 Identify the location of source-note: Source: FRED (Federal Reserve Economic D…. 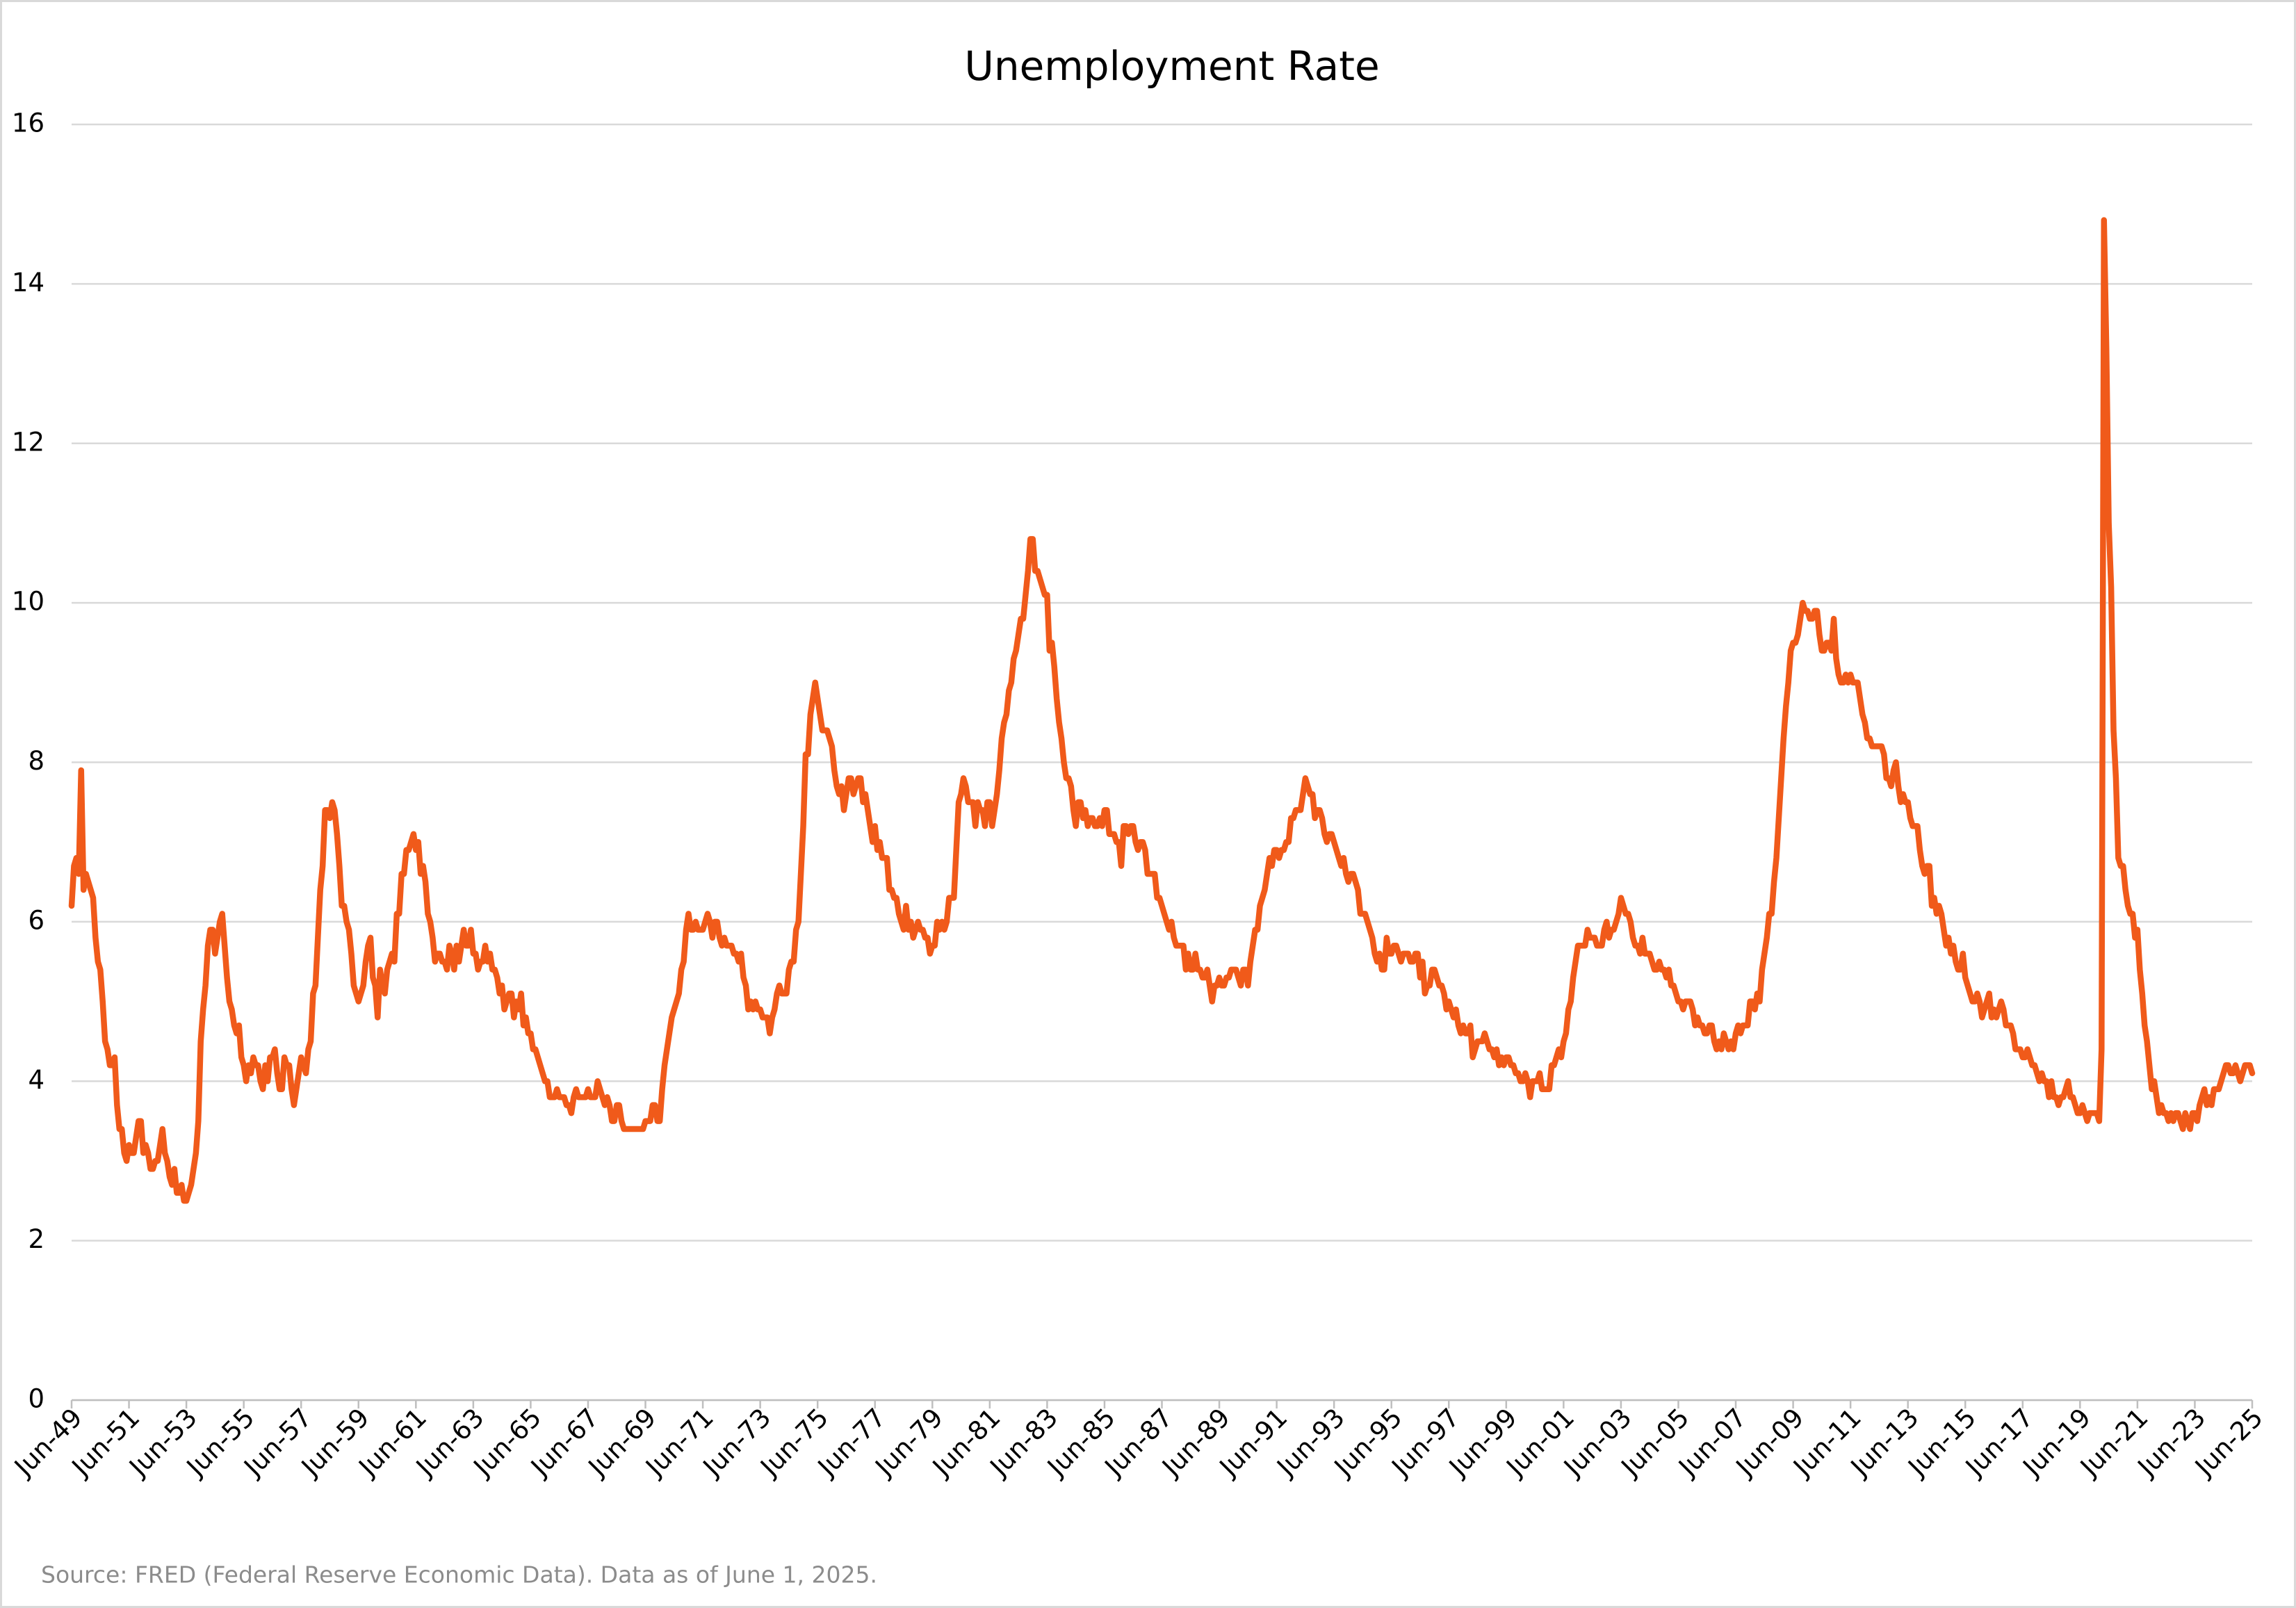
(459, 1575).